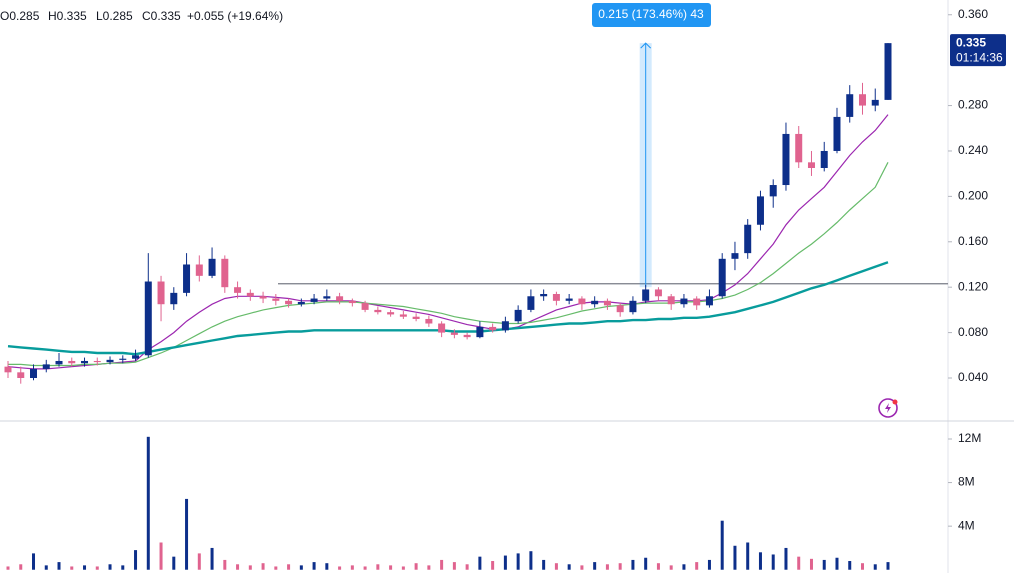 The image size is (1014, 573). What do you see at coordinates (448, 308) in the screenshot?
I see `moving-average` at bounding box center [448, 308].